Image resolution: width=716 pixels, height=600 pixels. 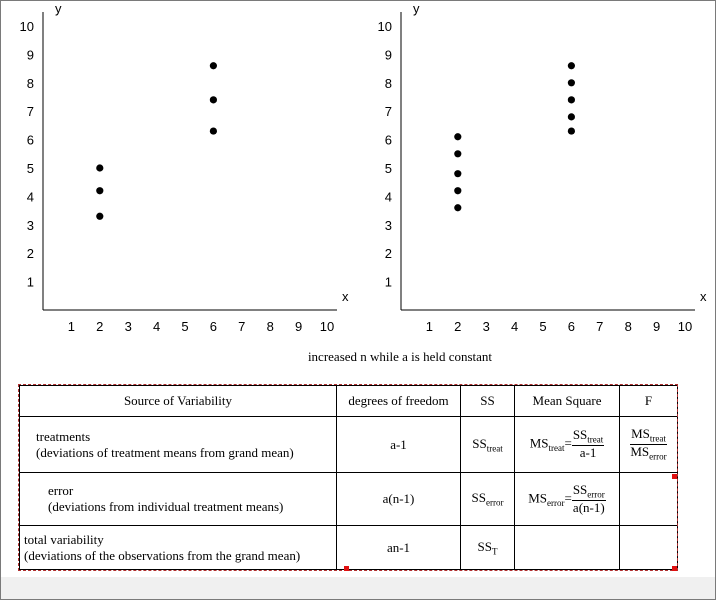 What do you see at coordinates (648, 444) in the screenshot?
I see `f-cell: MStreat MSerror` at bounding box center [648, 444].